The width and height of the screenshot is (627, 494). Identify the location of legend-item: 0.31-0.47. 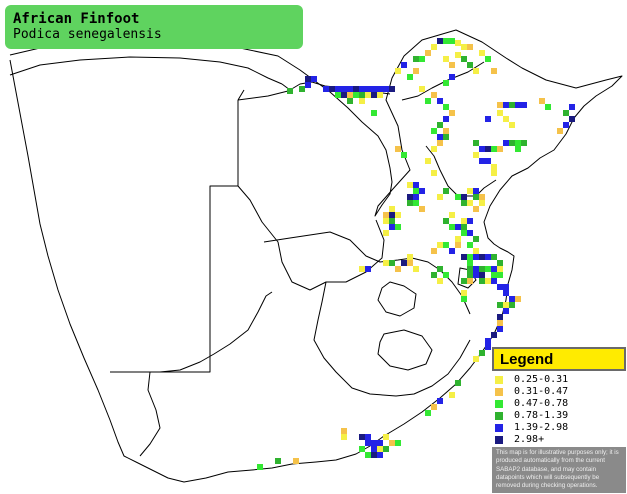
(559, 391).